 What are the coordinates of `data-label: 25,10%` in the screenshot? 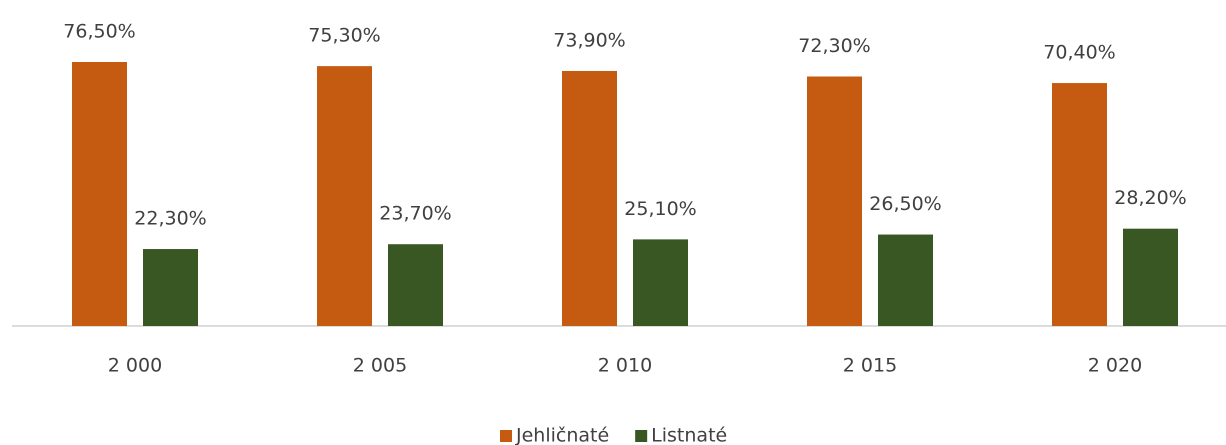 It's located at (660, 209).